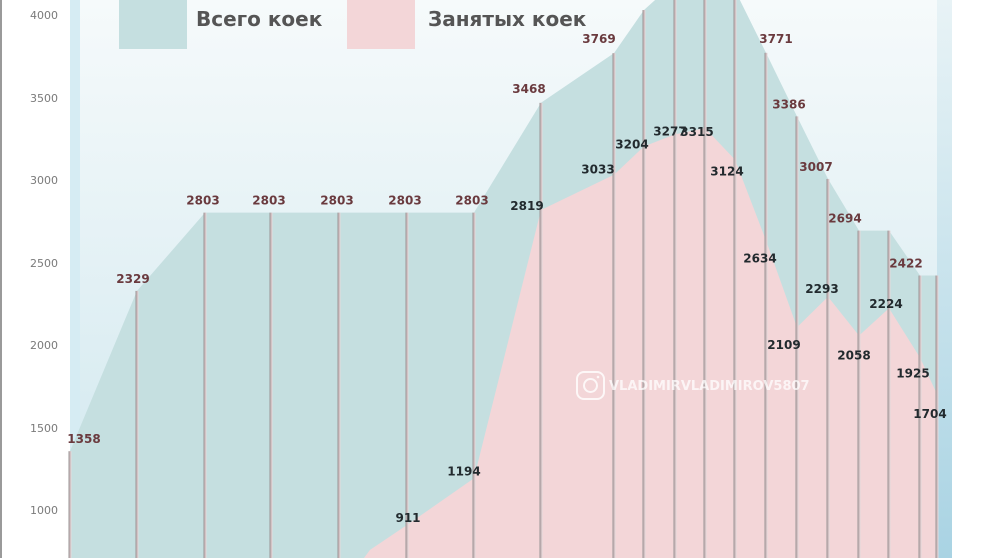 Image resolution: width=992 pixels, height=558 pixels. What do you see at coordinates (598, 39) in the screenshot?
I see `data-label-total: 3769` at bounding box center [598, 39].